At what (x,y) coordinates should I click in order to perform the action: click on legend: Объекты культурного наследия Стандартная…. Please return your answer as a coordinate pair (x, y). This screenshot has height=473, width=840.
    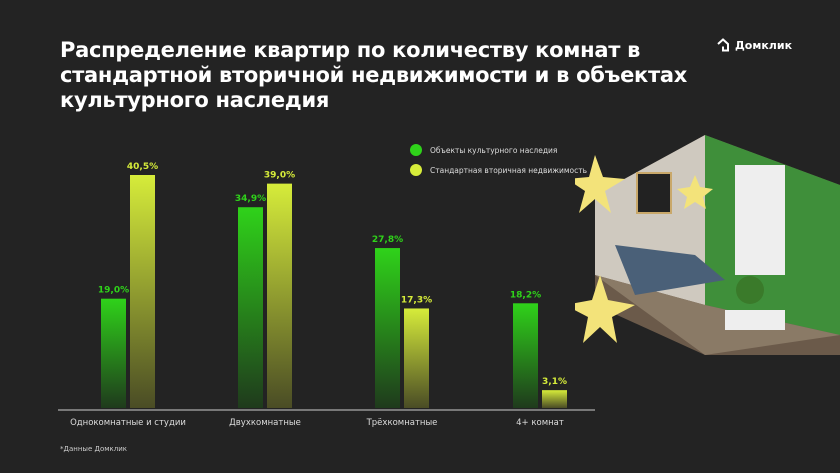
    Looking at the image, I should click on (498, 160).